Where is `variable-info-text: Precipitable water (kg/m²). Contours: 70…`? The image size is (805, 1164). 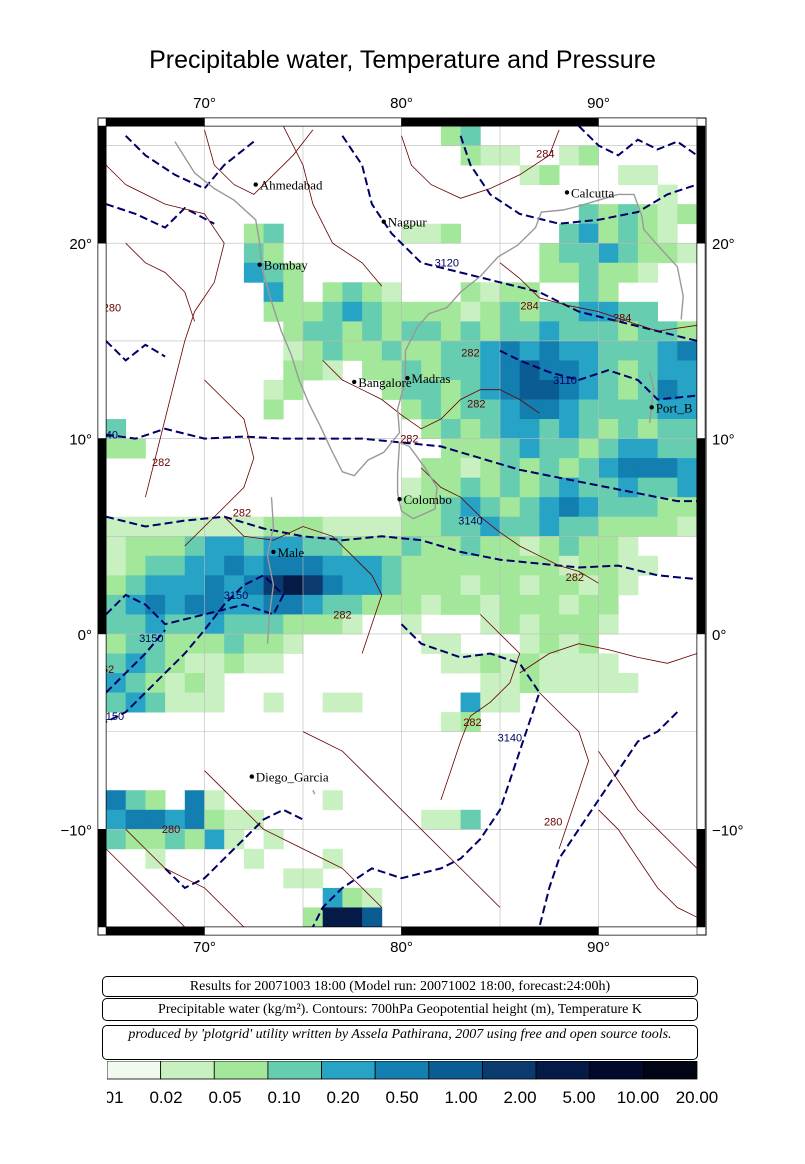
variable-info-text: Precipitable water (kg/m²). Contours: 70… is located at coordinates (400, 1009).